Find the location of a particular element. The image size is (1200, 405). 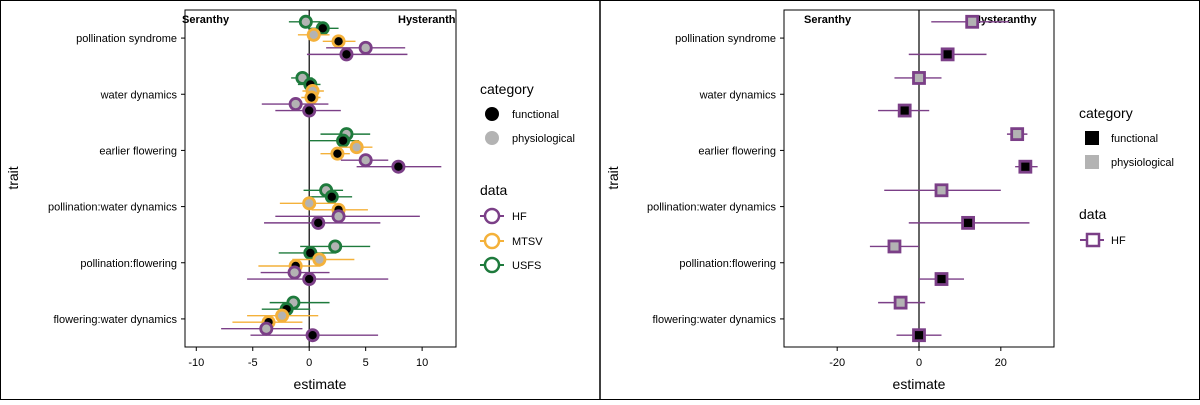

right-x-tick-label: 20 is located at coordinates (1001, 363).